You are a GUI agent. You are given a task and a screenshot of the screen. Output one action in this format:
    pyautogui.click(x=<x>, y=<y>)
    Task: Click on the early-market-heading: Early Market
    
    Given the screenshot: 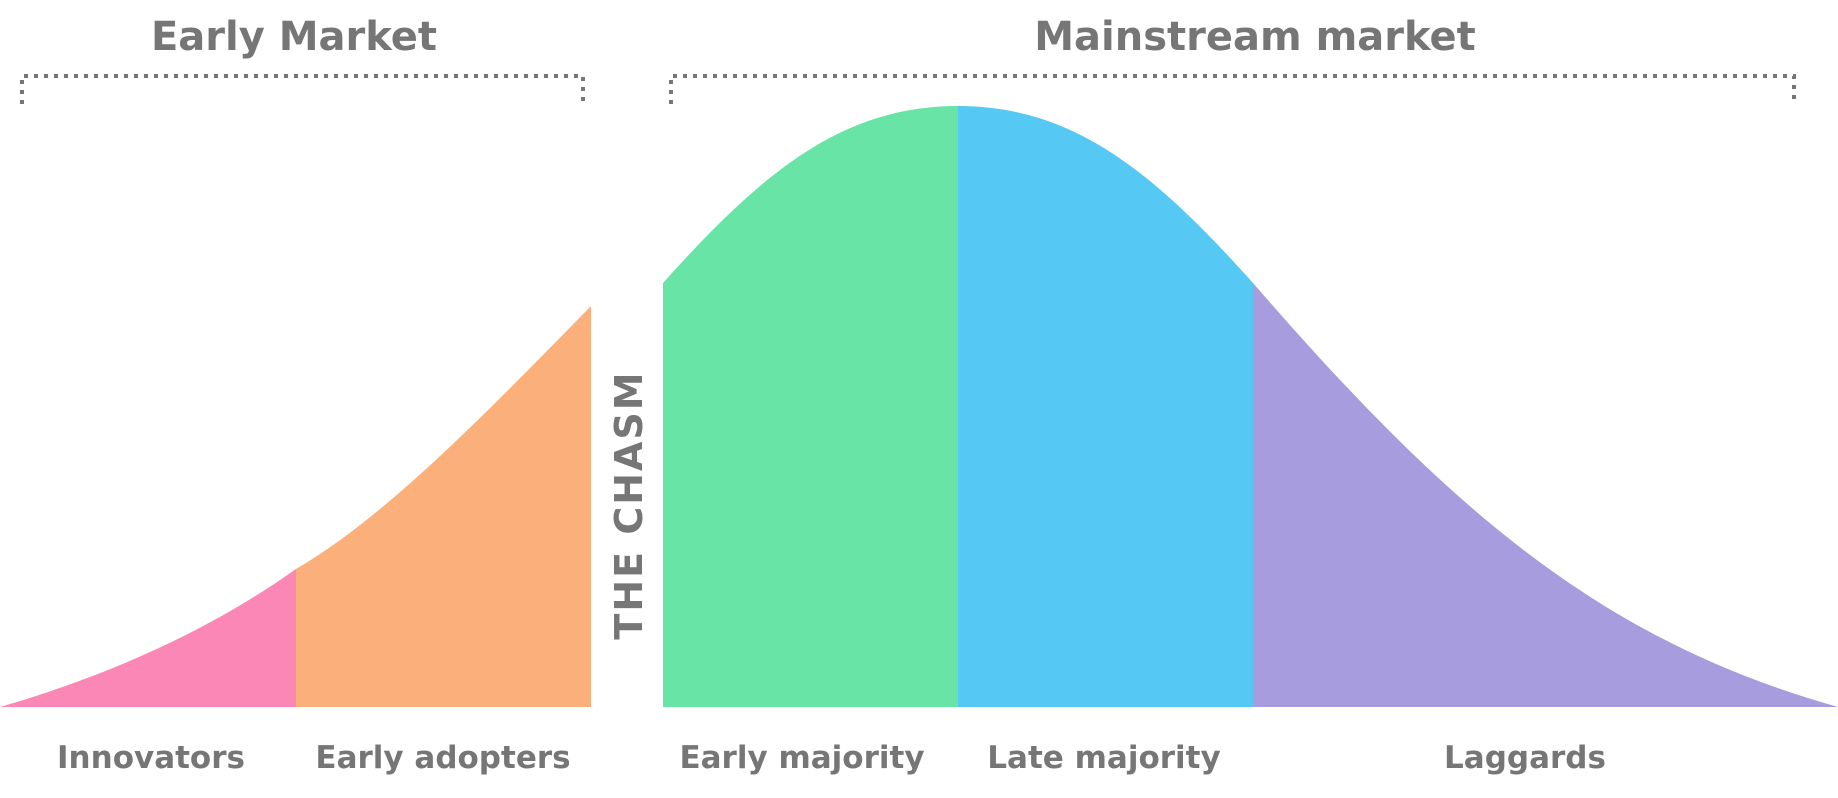 What is the action you would take?
    pyautogui.click(x=294, y=37)
    